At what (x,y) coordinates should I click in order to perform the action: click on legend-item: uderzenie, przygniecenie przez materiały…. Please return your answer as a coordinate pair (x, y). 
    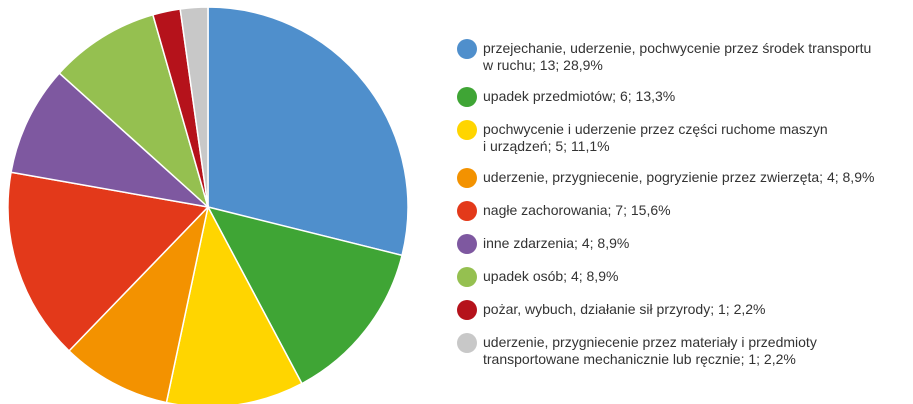
    Looking at the image, I should click on (685, 350).